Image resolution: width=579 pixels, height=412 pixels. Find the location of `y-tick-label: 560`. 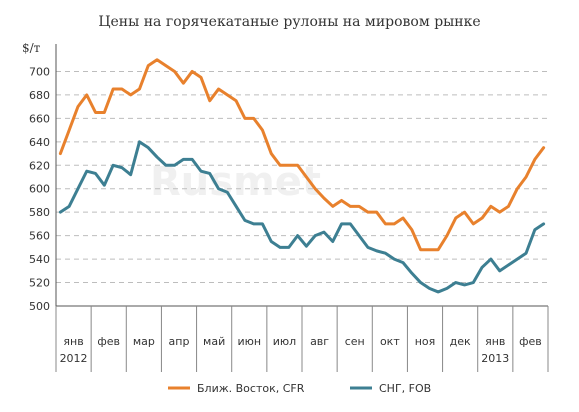

y-tick-label: 560 is located at coordinates (39, 236).